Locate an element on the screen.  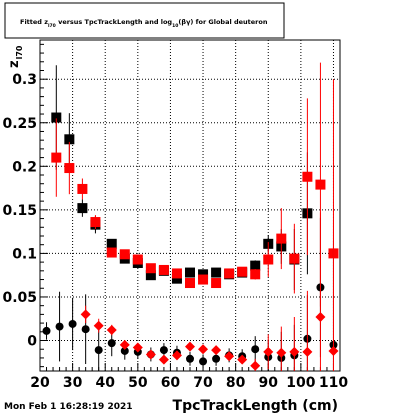
y-tick-label: 0.25 is located at coordinates (19, 124).